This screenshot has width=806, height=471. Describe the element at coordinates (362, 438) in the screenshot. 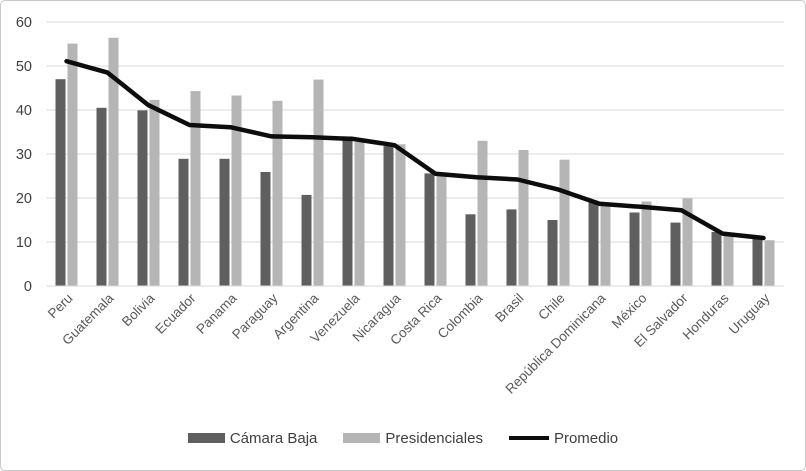

I see `legend-swatch-presidenciales` at that location.